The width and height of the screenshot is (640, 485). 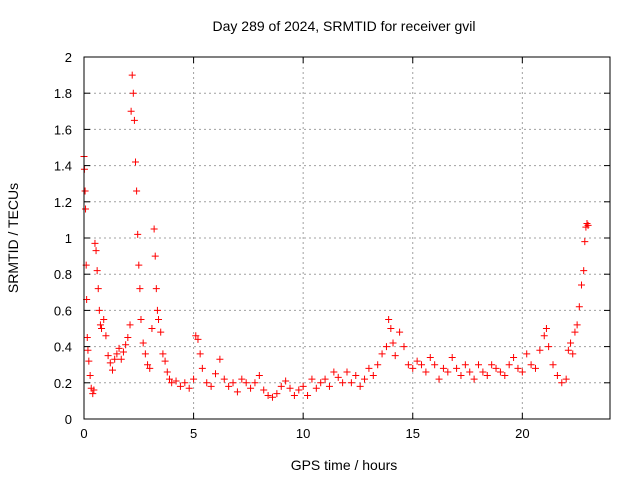 What do you see at coordinates (63, 202) in the screenshot?
I see `y-tick-label: 1.2` at bounding box center [63, 202].